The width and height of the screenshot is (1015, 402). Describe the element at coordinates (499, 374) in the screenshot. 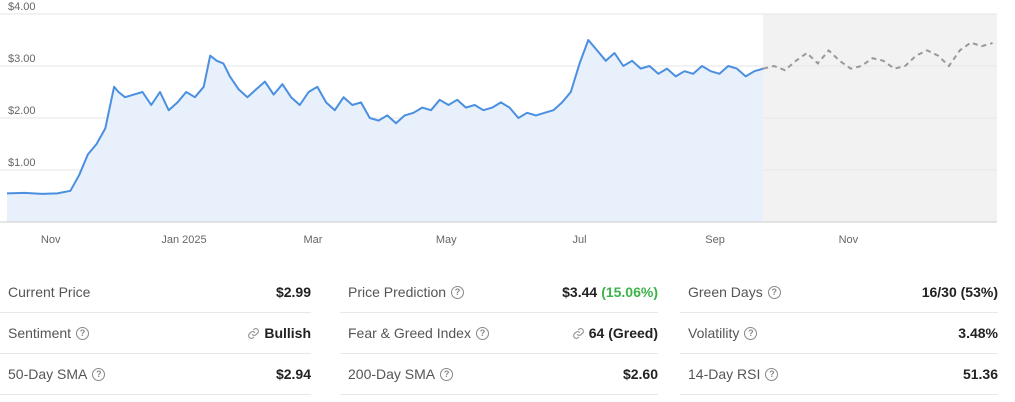

I see `stat-200-day-sma: 200-Day SMA? $2.60` at that location.